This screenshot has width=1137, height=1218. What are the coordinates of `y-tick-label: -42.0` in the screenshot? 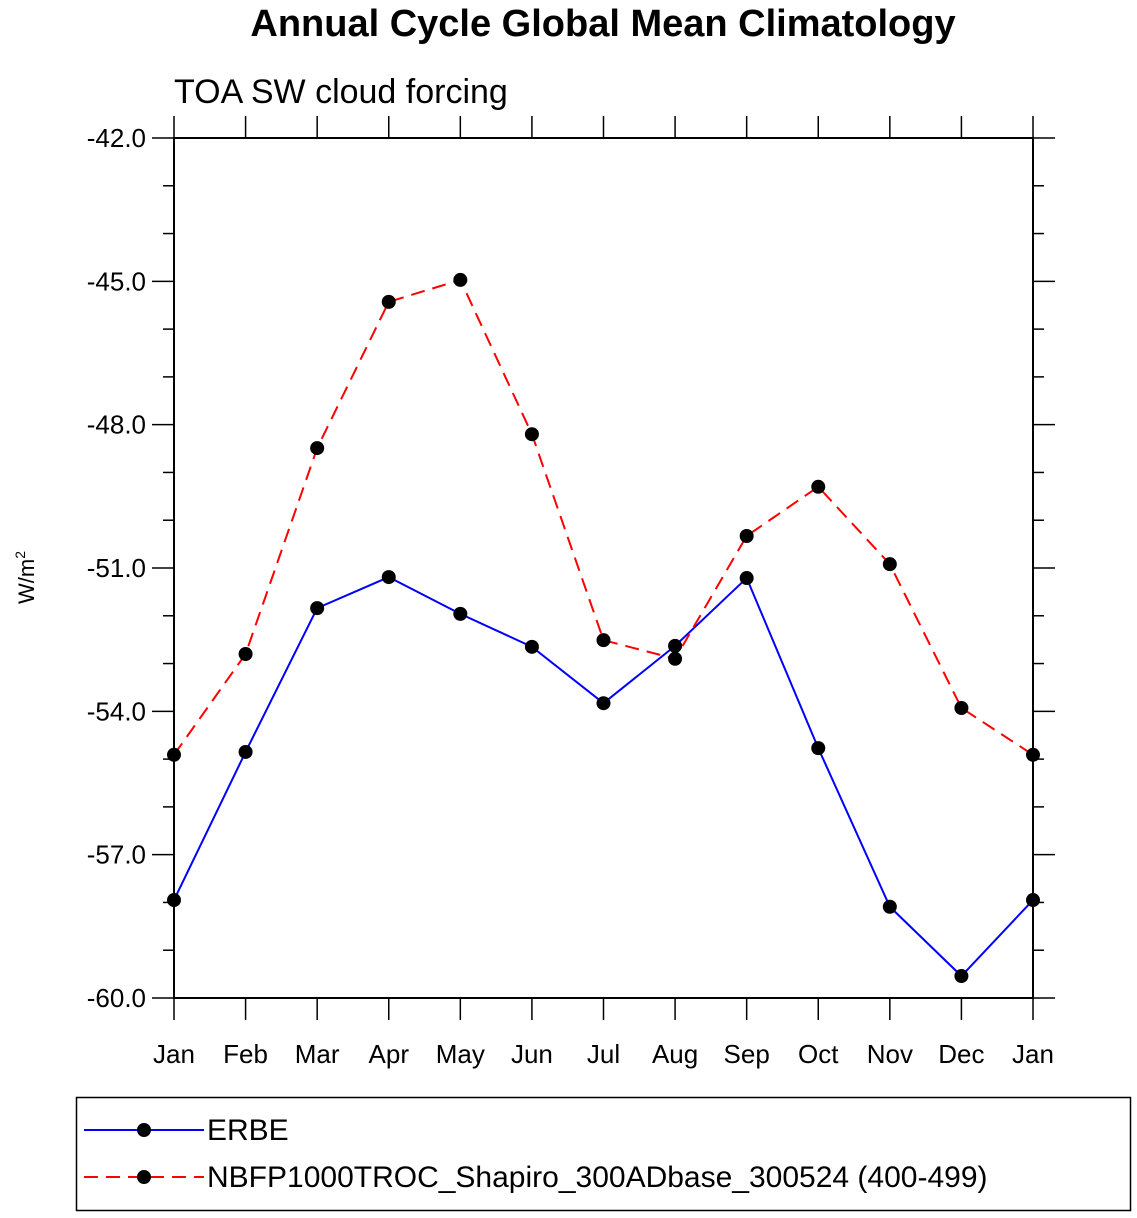 It's located at (116, 138).